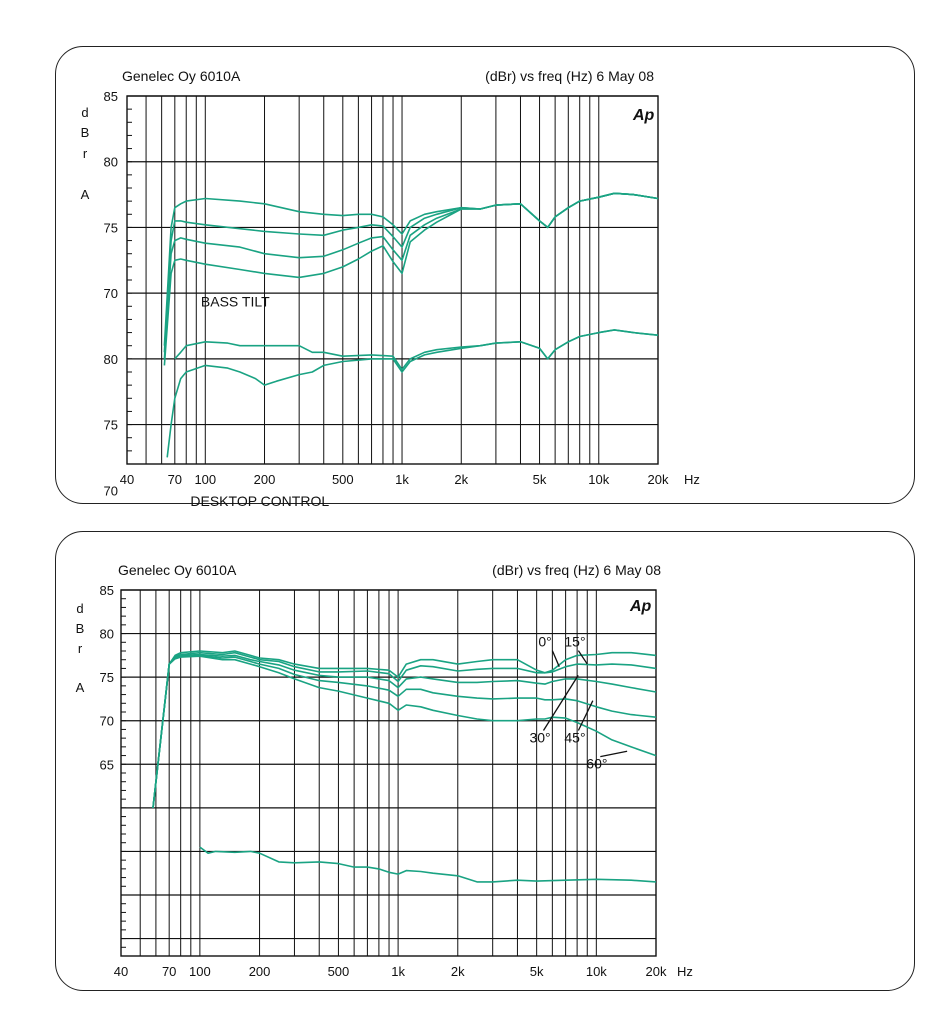 The width and height of the screenshot is (950, 1030). Describe the element at coordinates (574, 738) in the screenshot. I see `chart2-annotation: 45°` at that location.